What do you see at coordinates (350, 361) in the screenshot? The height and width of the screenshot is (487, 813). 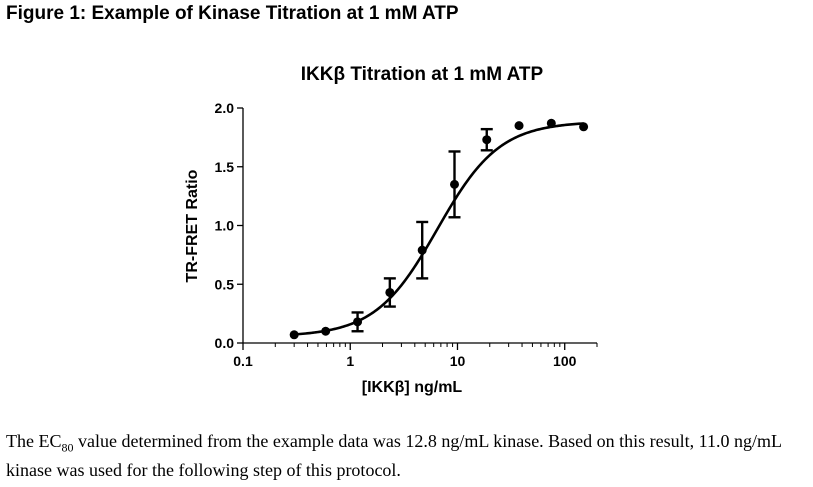 I see `x-tick-label: 1` at bounding box center [350, 361].